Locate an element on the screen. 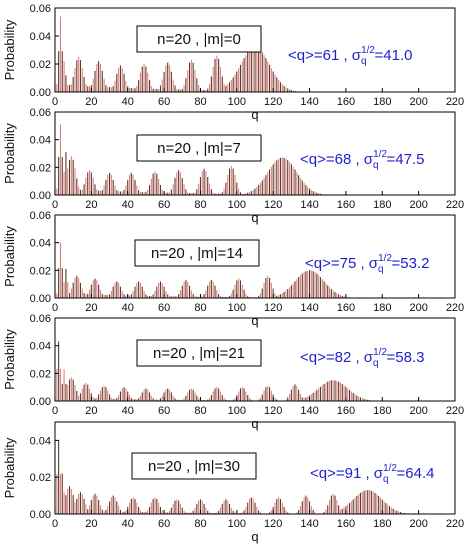 This screenshot has height=550, width=470. state-label: n=20 , |m|=30 is located at coordinates (194, 466).